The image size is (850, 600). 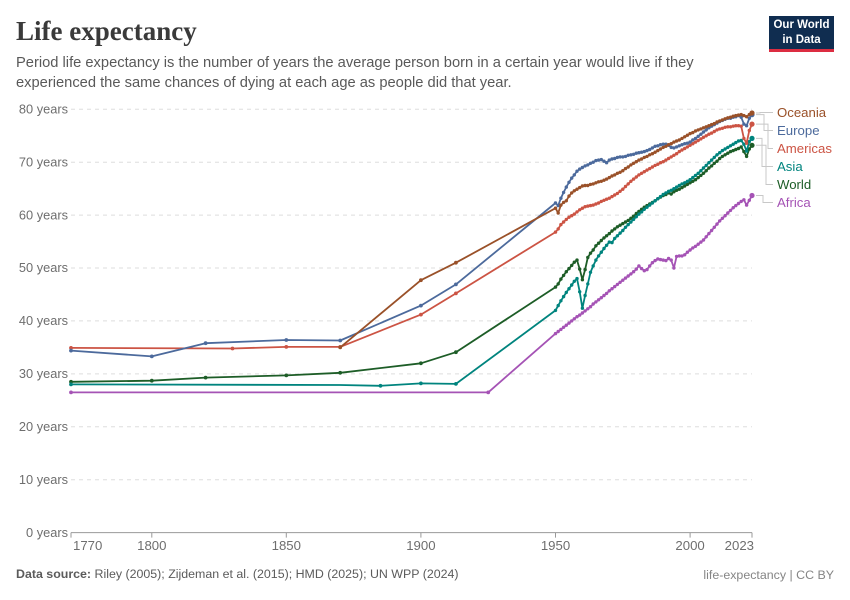 What do you see at coordinates (151, 545) in the screenshot?
I see `svg-text: 1800` at bounding box center [151, 545].